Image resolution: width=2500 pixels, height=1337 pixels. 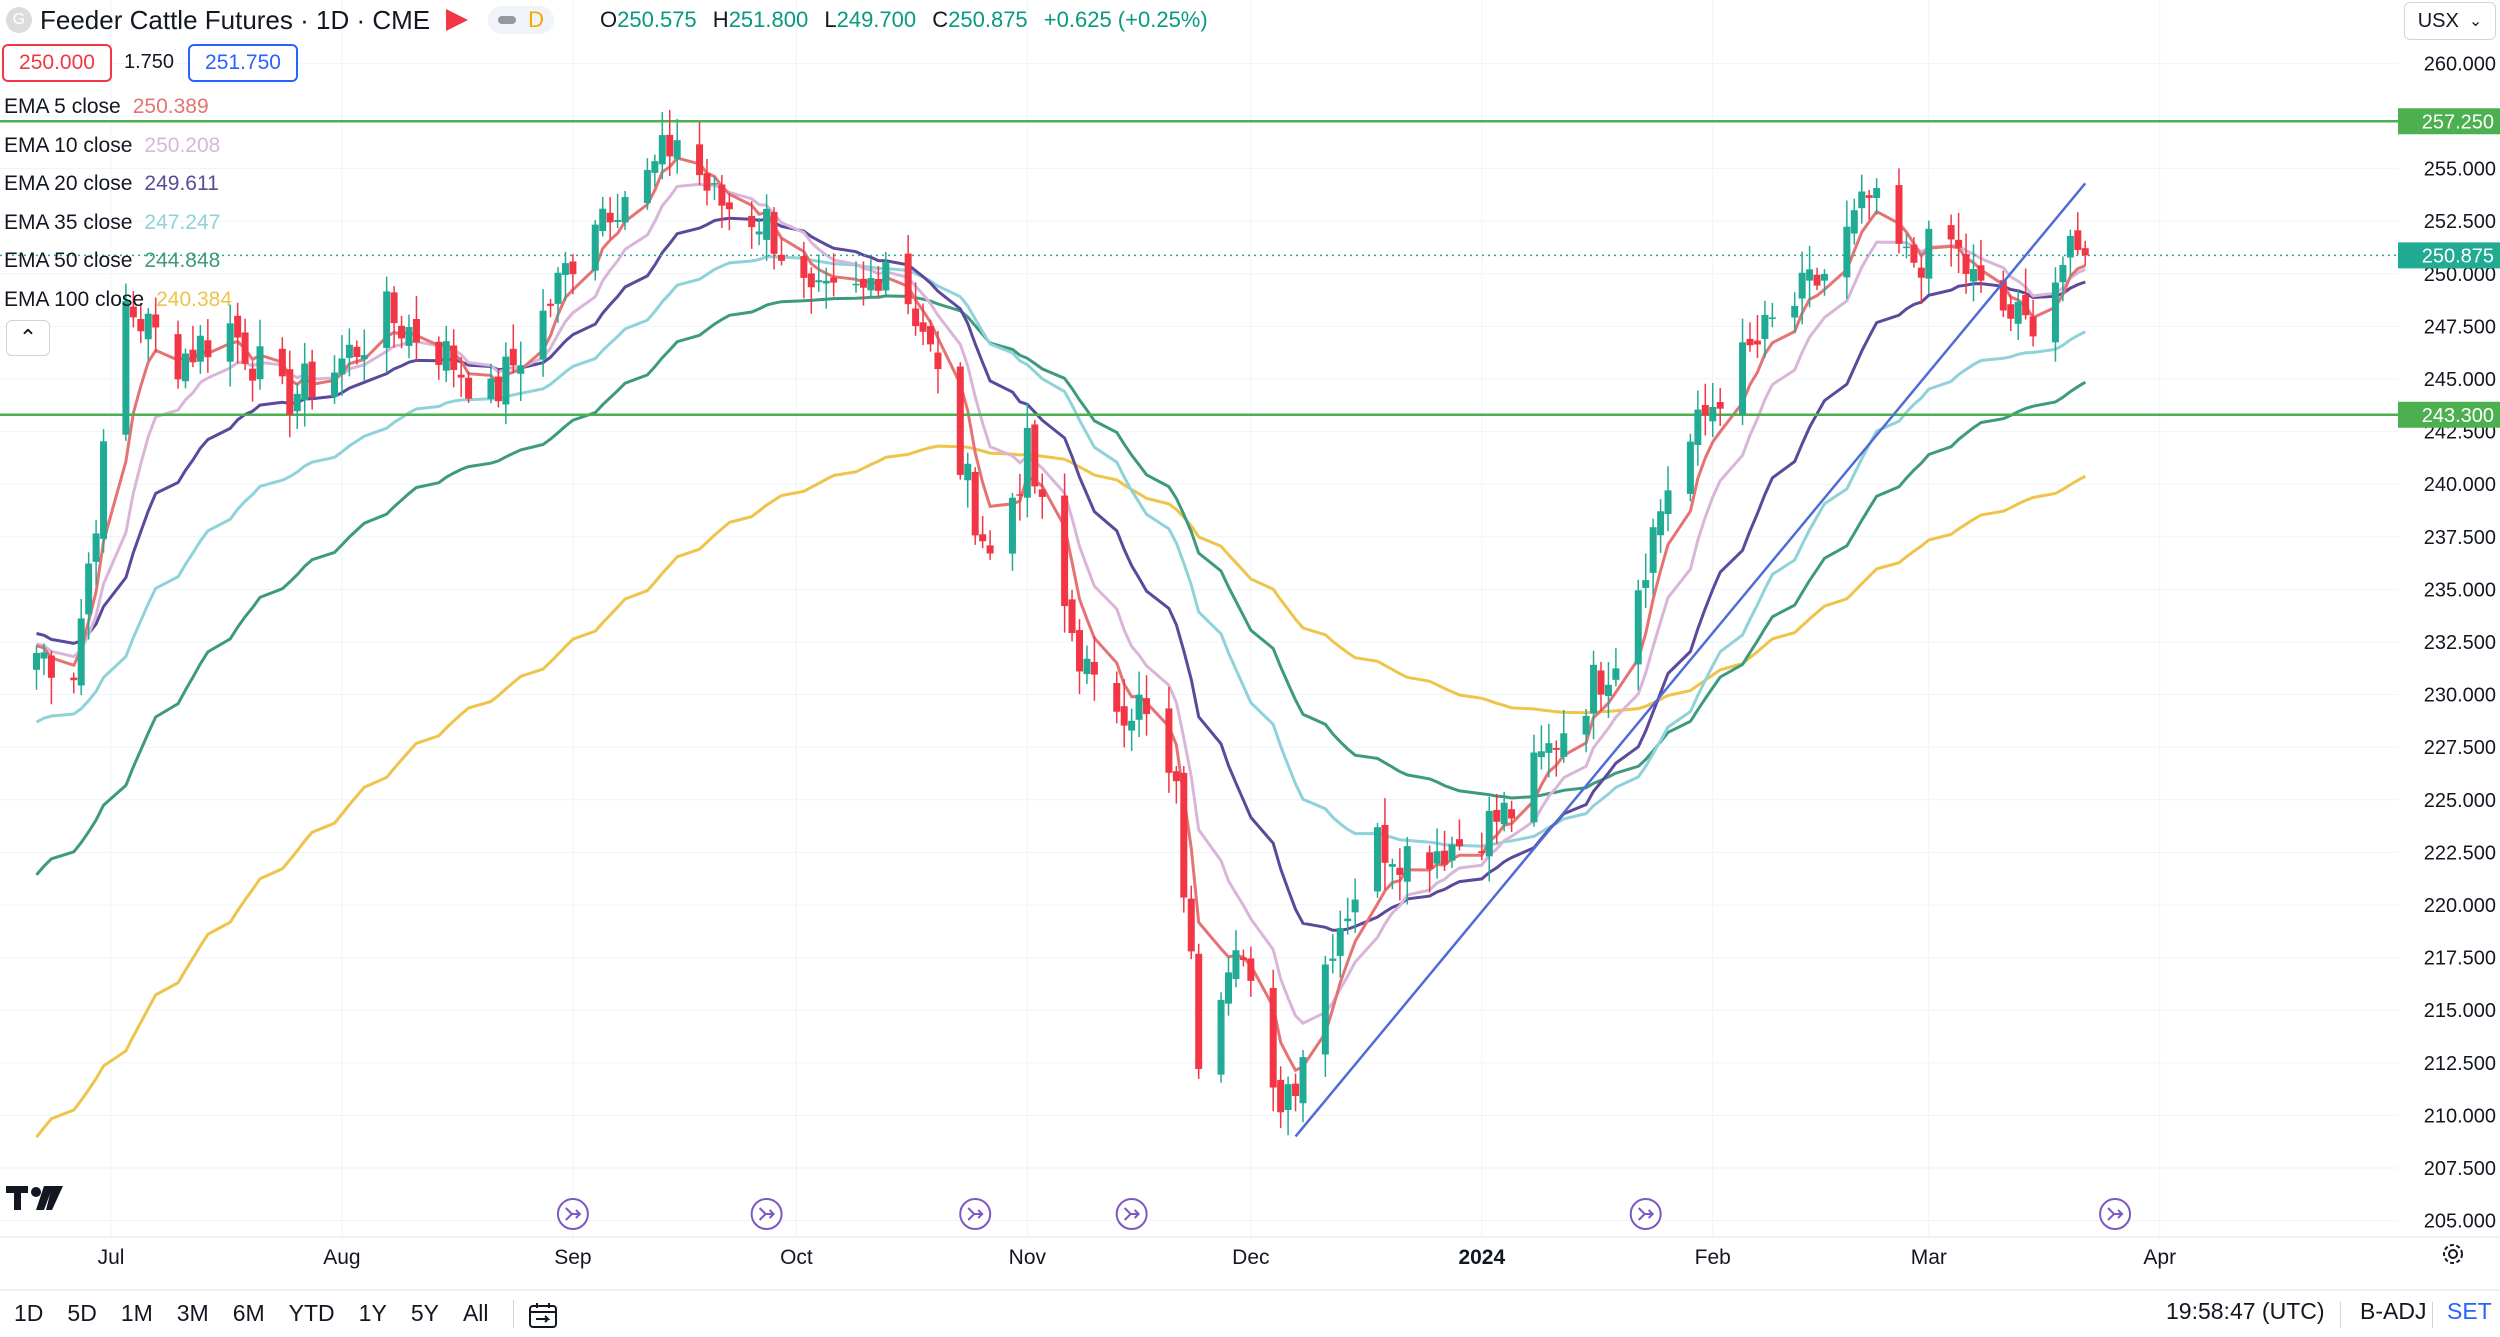 What do you see at coordinates (118, 188) in the screenshot?
I see `ema-legend-row: EMA 20 close 249.611` at bounding box center [118, 188].